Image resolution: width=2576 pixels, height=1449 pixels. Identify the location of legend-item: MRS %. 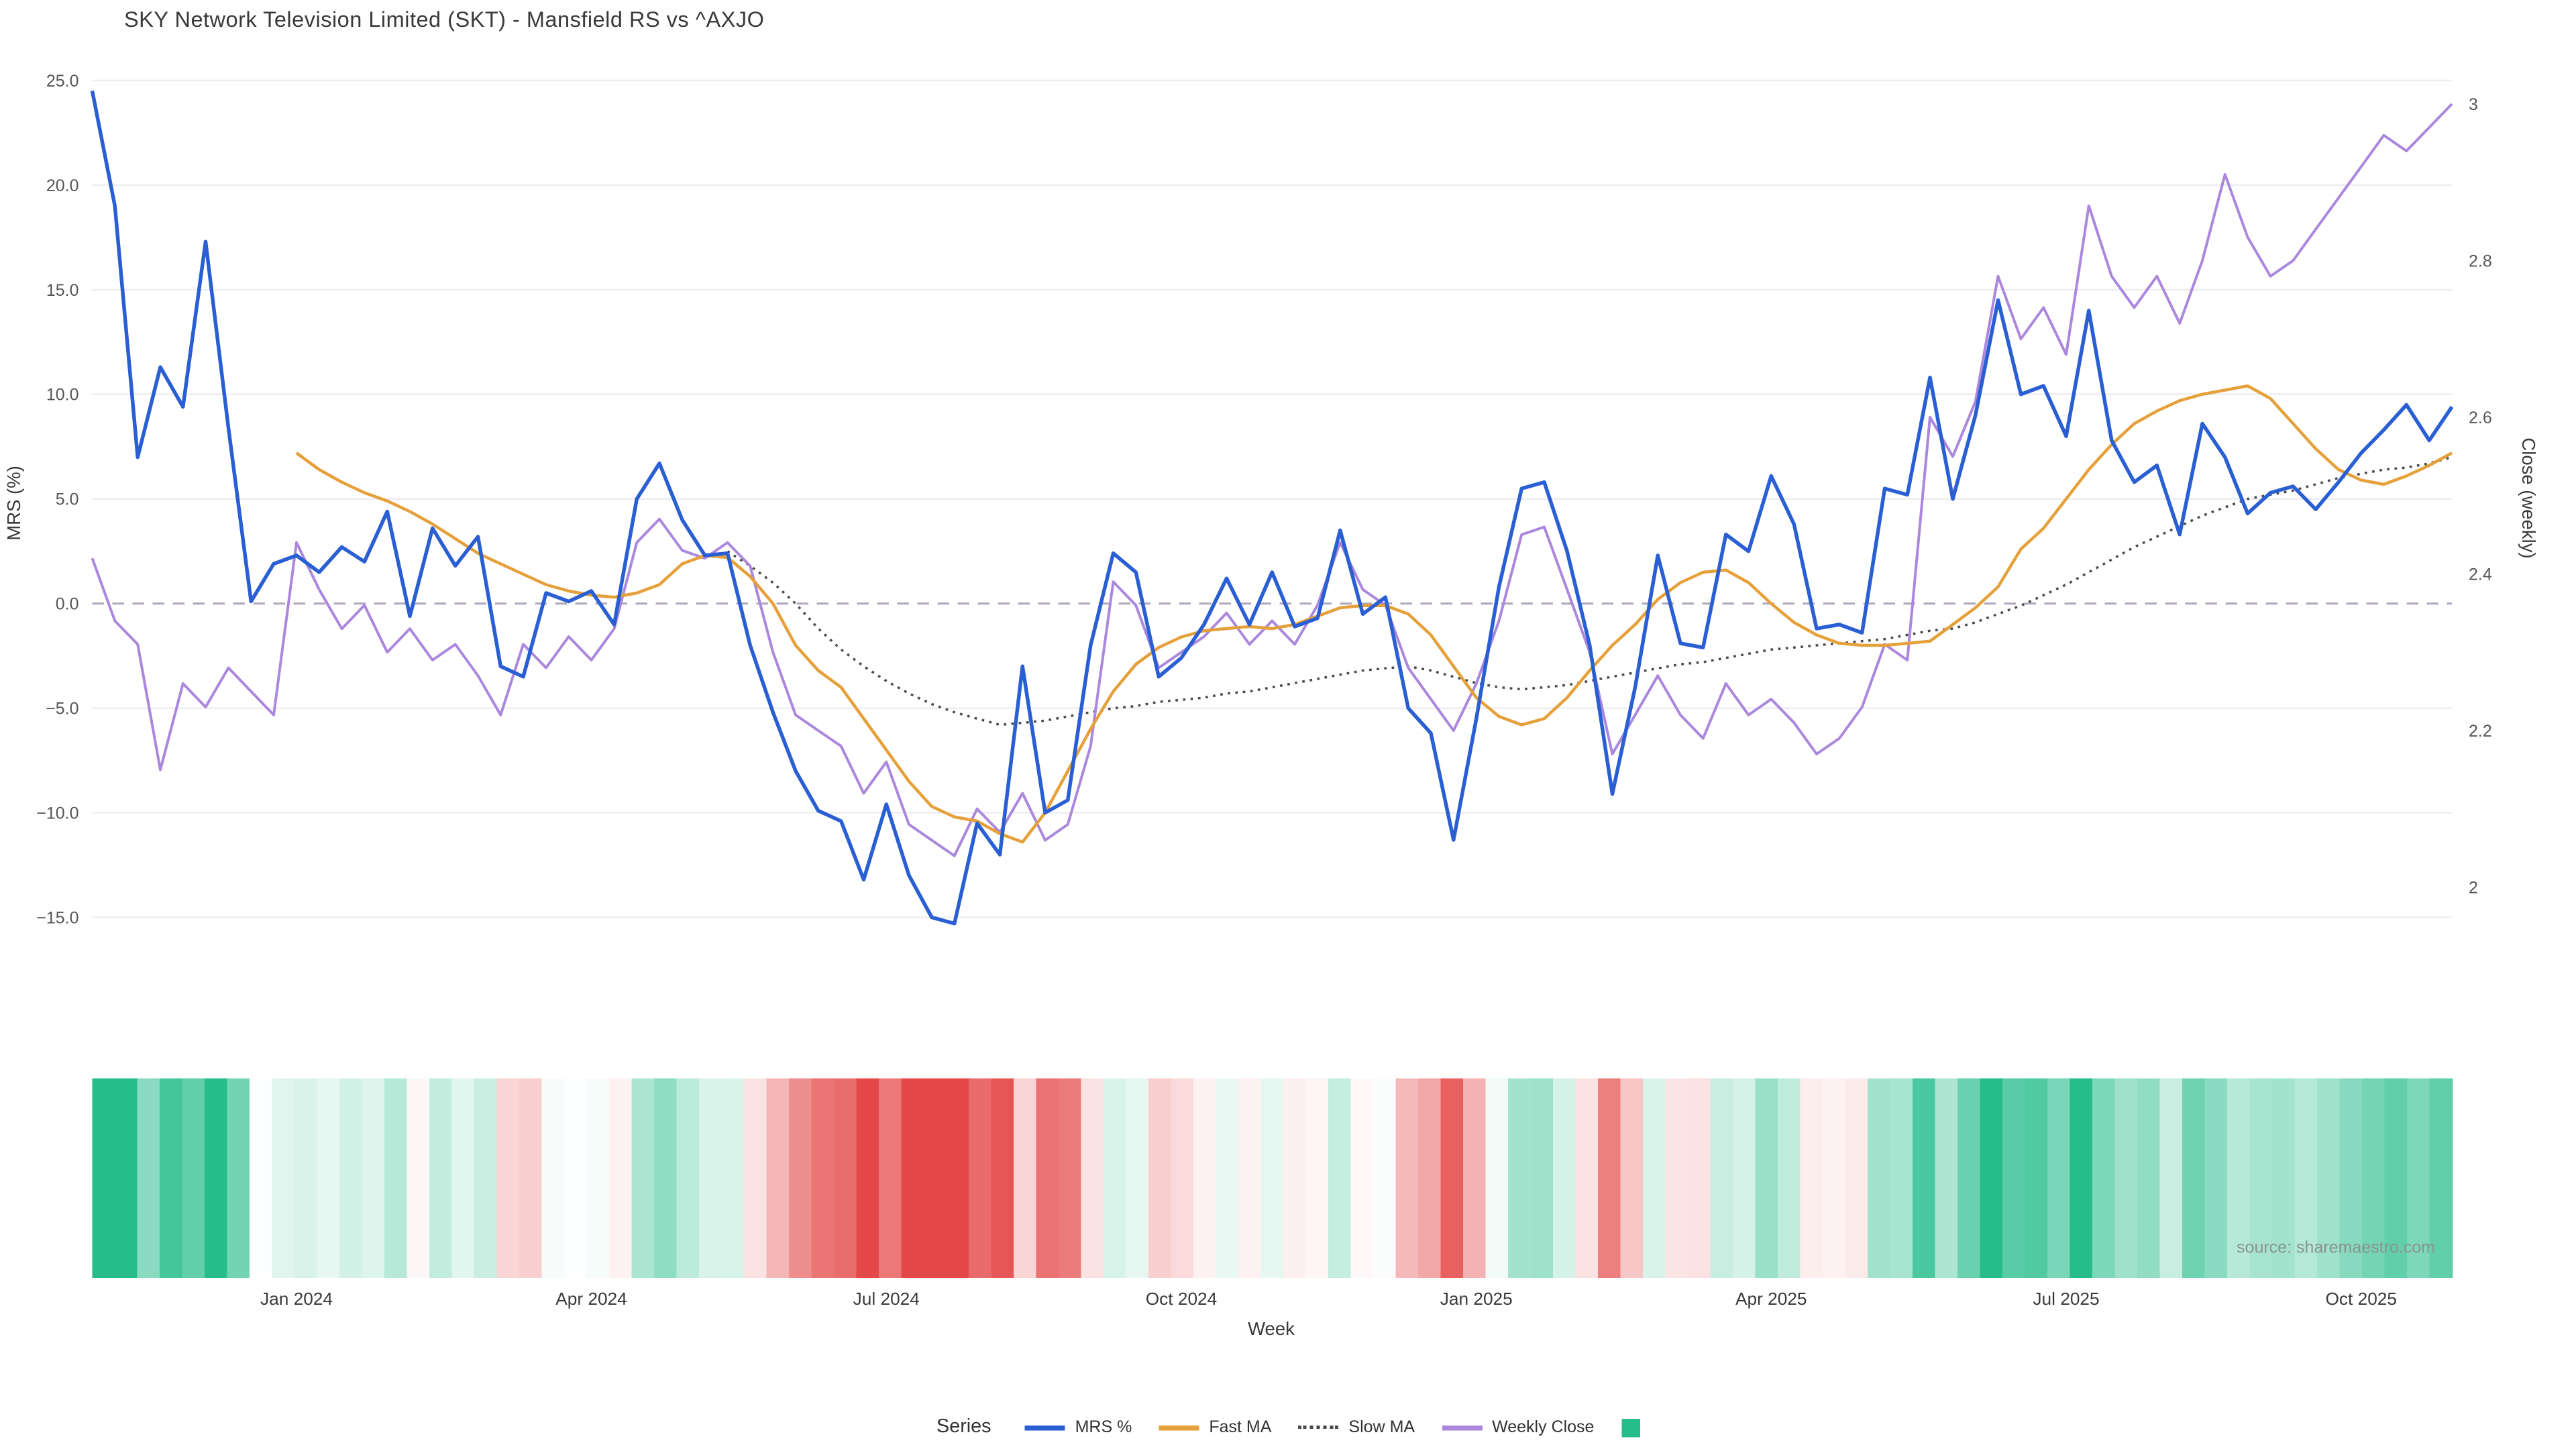
(1078, 1427).